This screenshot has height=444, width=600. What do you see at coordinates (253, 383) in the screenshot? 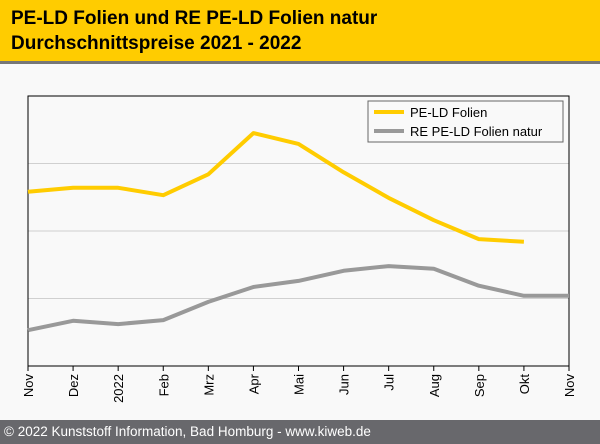
I see `x-tick-label: Apr` at bounding box center [253, 383].